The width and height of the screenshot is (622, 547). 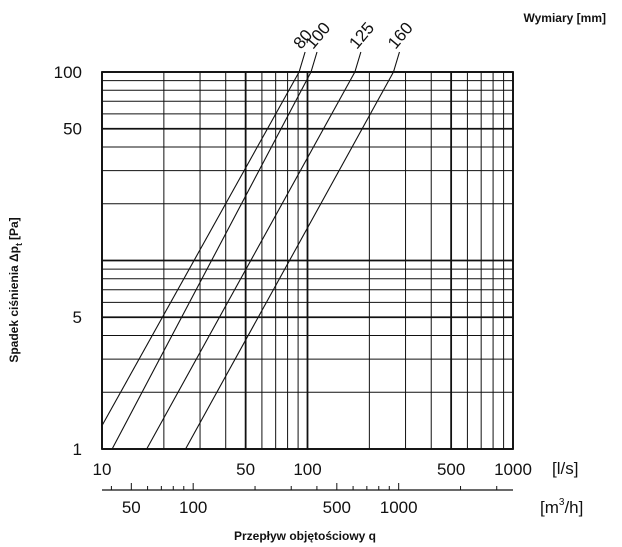 I want to click on secondary-tick-label: 1000, so click(x=399, y=507).